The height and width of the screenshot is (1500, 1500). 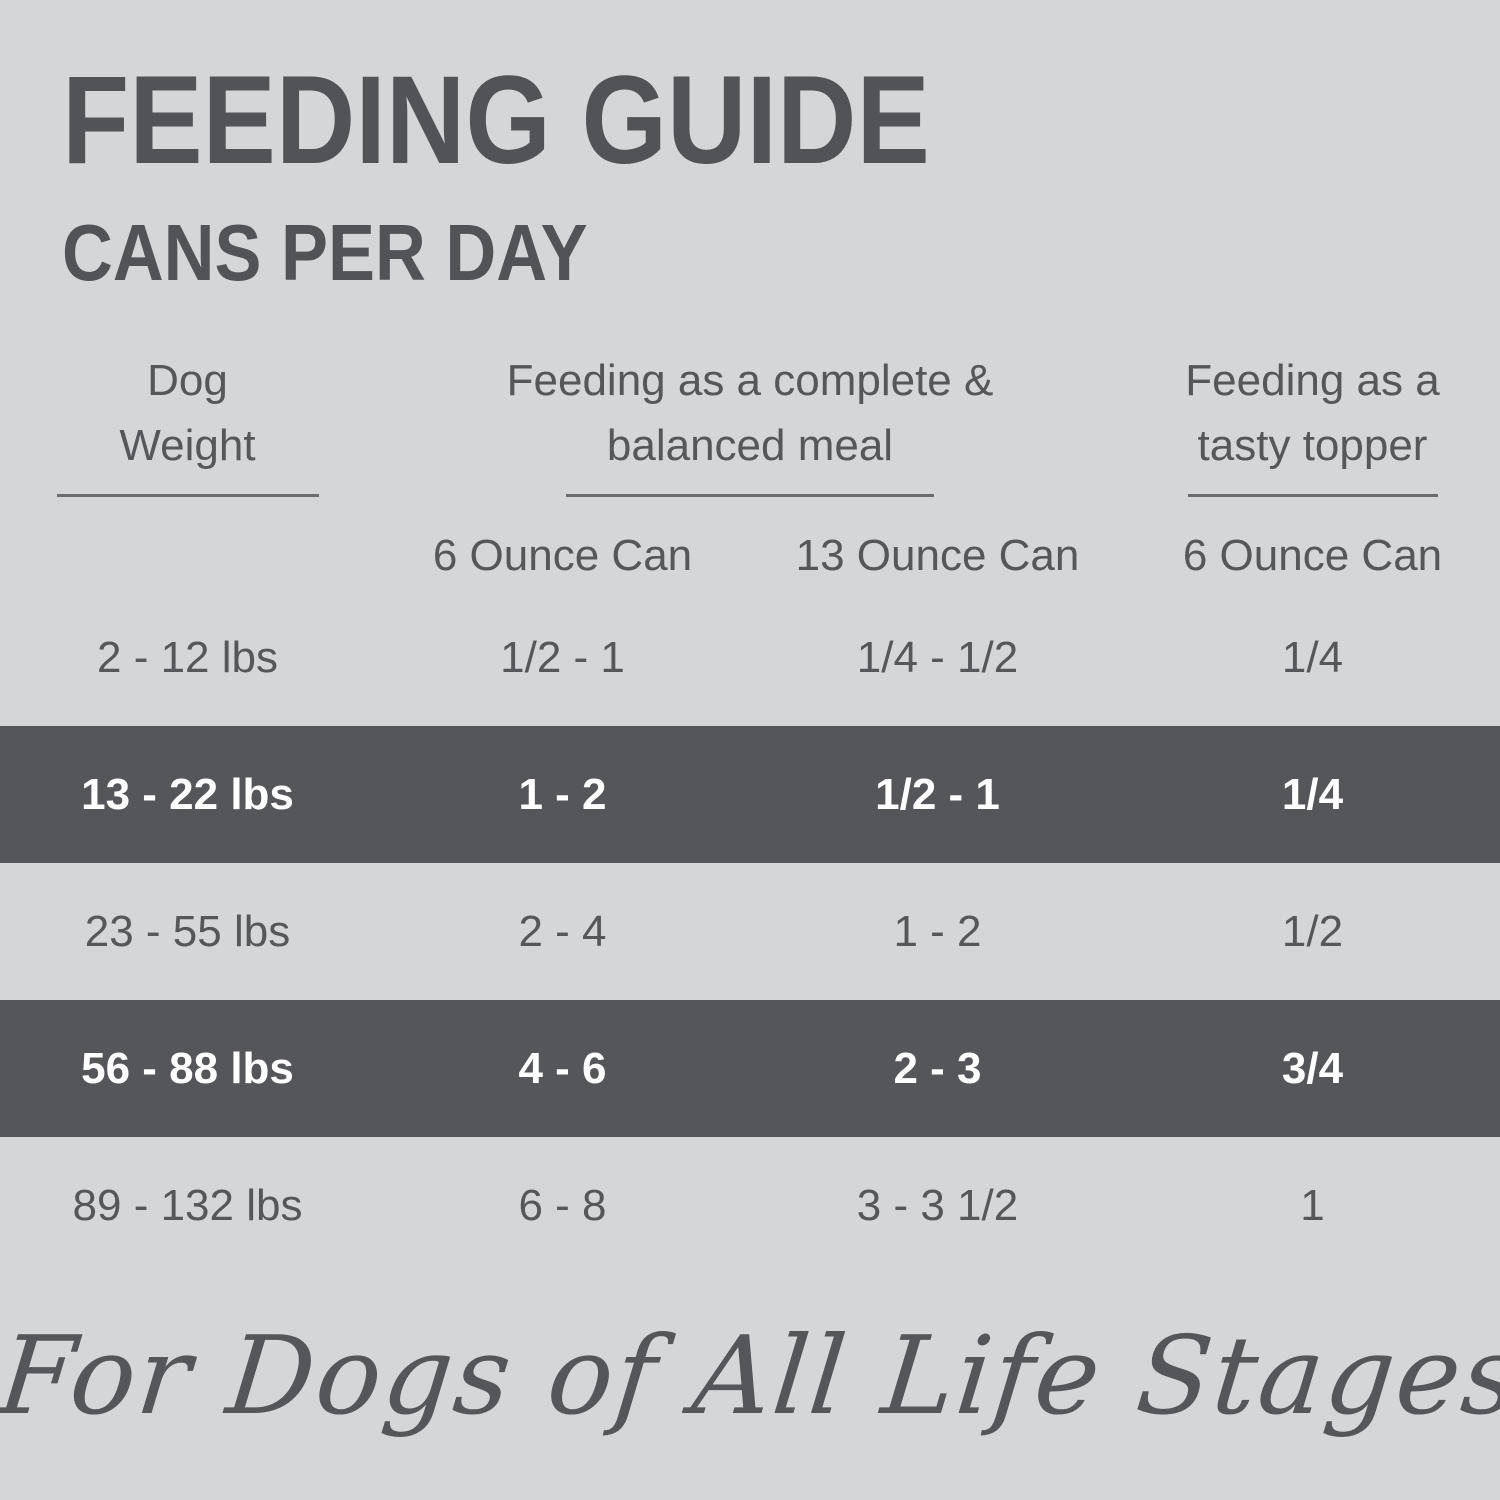 What do you see at coordinates (1312, 556) in the screenshot?
I see `subheader-6oz-can-topper: 6 Ounce Can` at bounding box center [1312, 556].